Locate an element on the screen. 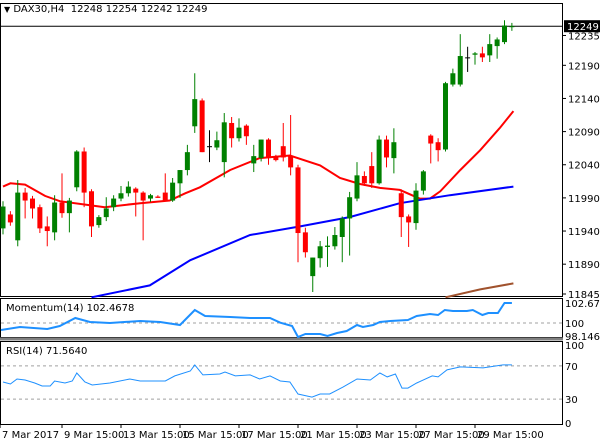 The width and height of the screenshot is (600, 443). time-tick-label: 13 Mar 15:00 is located at coordinates (156, 435).